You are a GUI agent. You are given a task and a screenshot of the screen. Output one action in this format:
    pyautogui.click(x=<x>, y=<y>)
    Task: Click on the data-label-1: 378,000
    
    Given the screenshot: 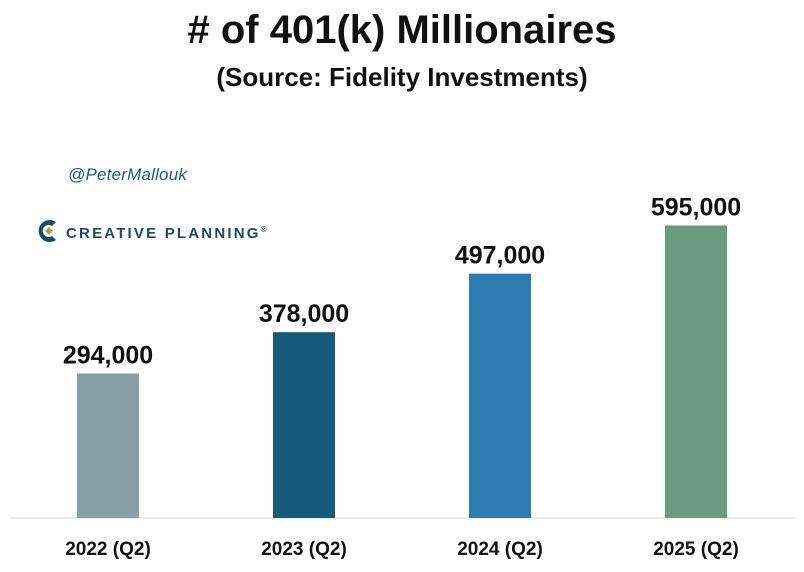 What is the action you would take?
    pyautogui.click(x=304, y=314)
    